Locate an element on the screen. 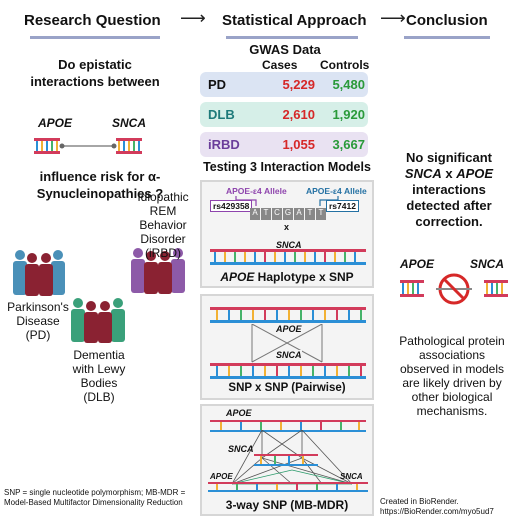 The width and height of the screenshot is (520, 520). gwas-row-label: DLB is located at coordinates (221, 114).